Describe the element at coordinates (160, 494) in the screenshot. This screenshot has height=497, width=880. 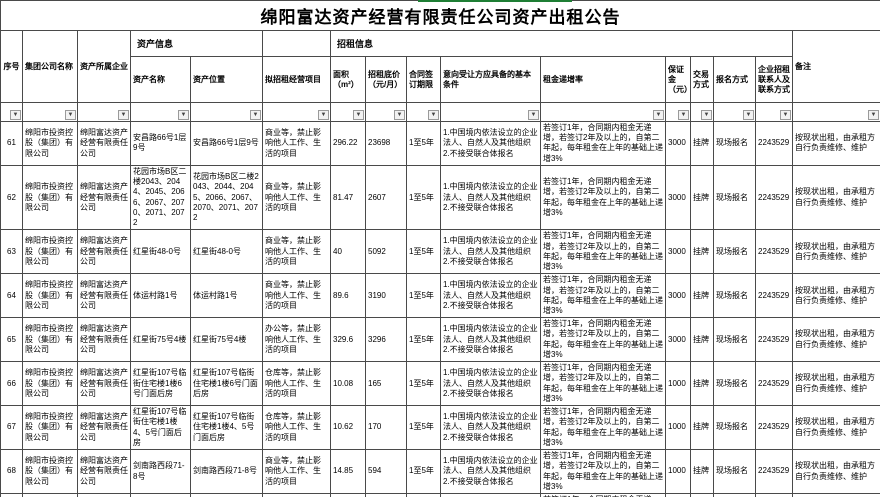
I see `cell-asset-name: 建设街6号原农业局临街办公楼4-6层` at that location.